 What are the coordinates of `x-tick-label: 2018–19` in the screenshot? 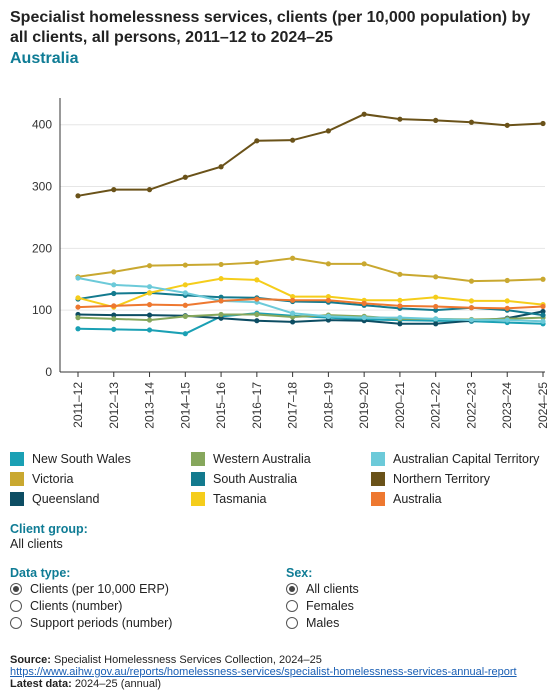 It's located at (328, 405).